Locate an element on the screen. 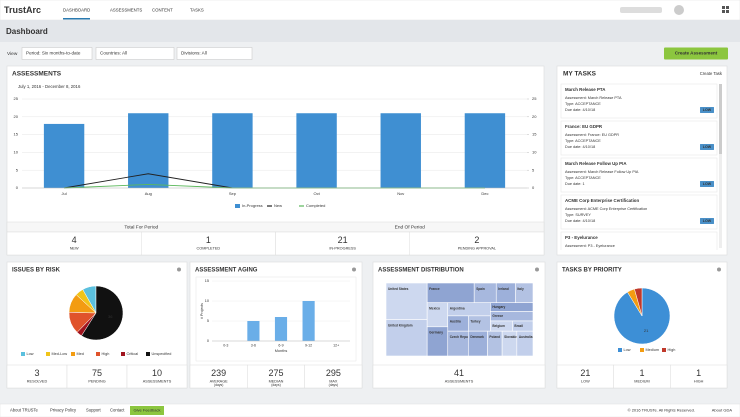  legend-label: Med-Low is located at coordinates (60, 354).